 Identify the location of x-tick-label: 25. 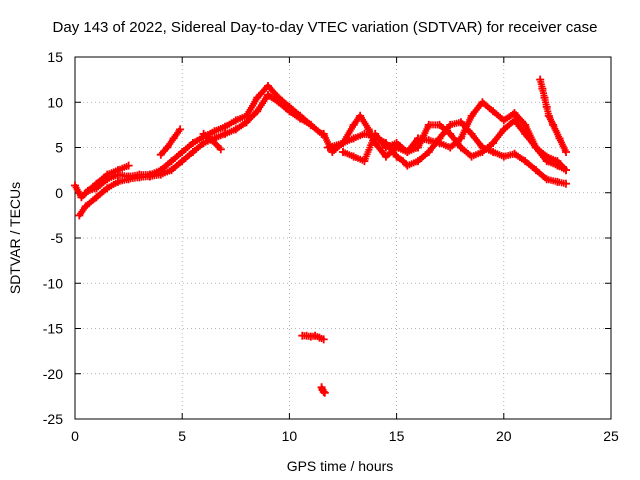
(611, 436).